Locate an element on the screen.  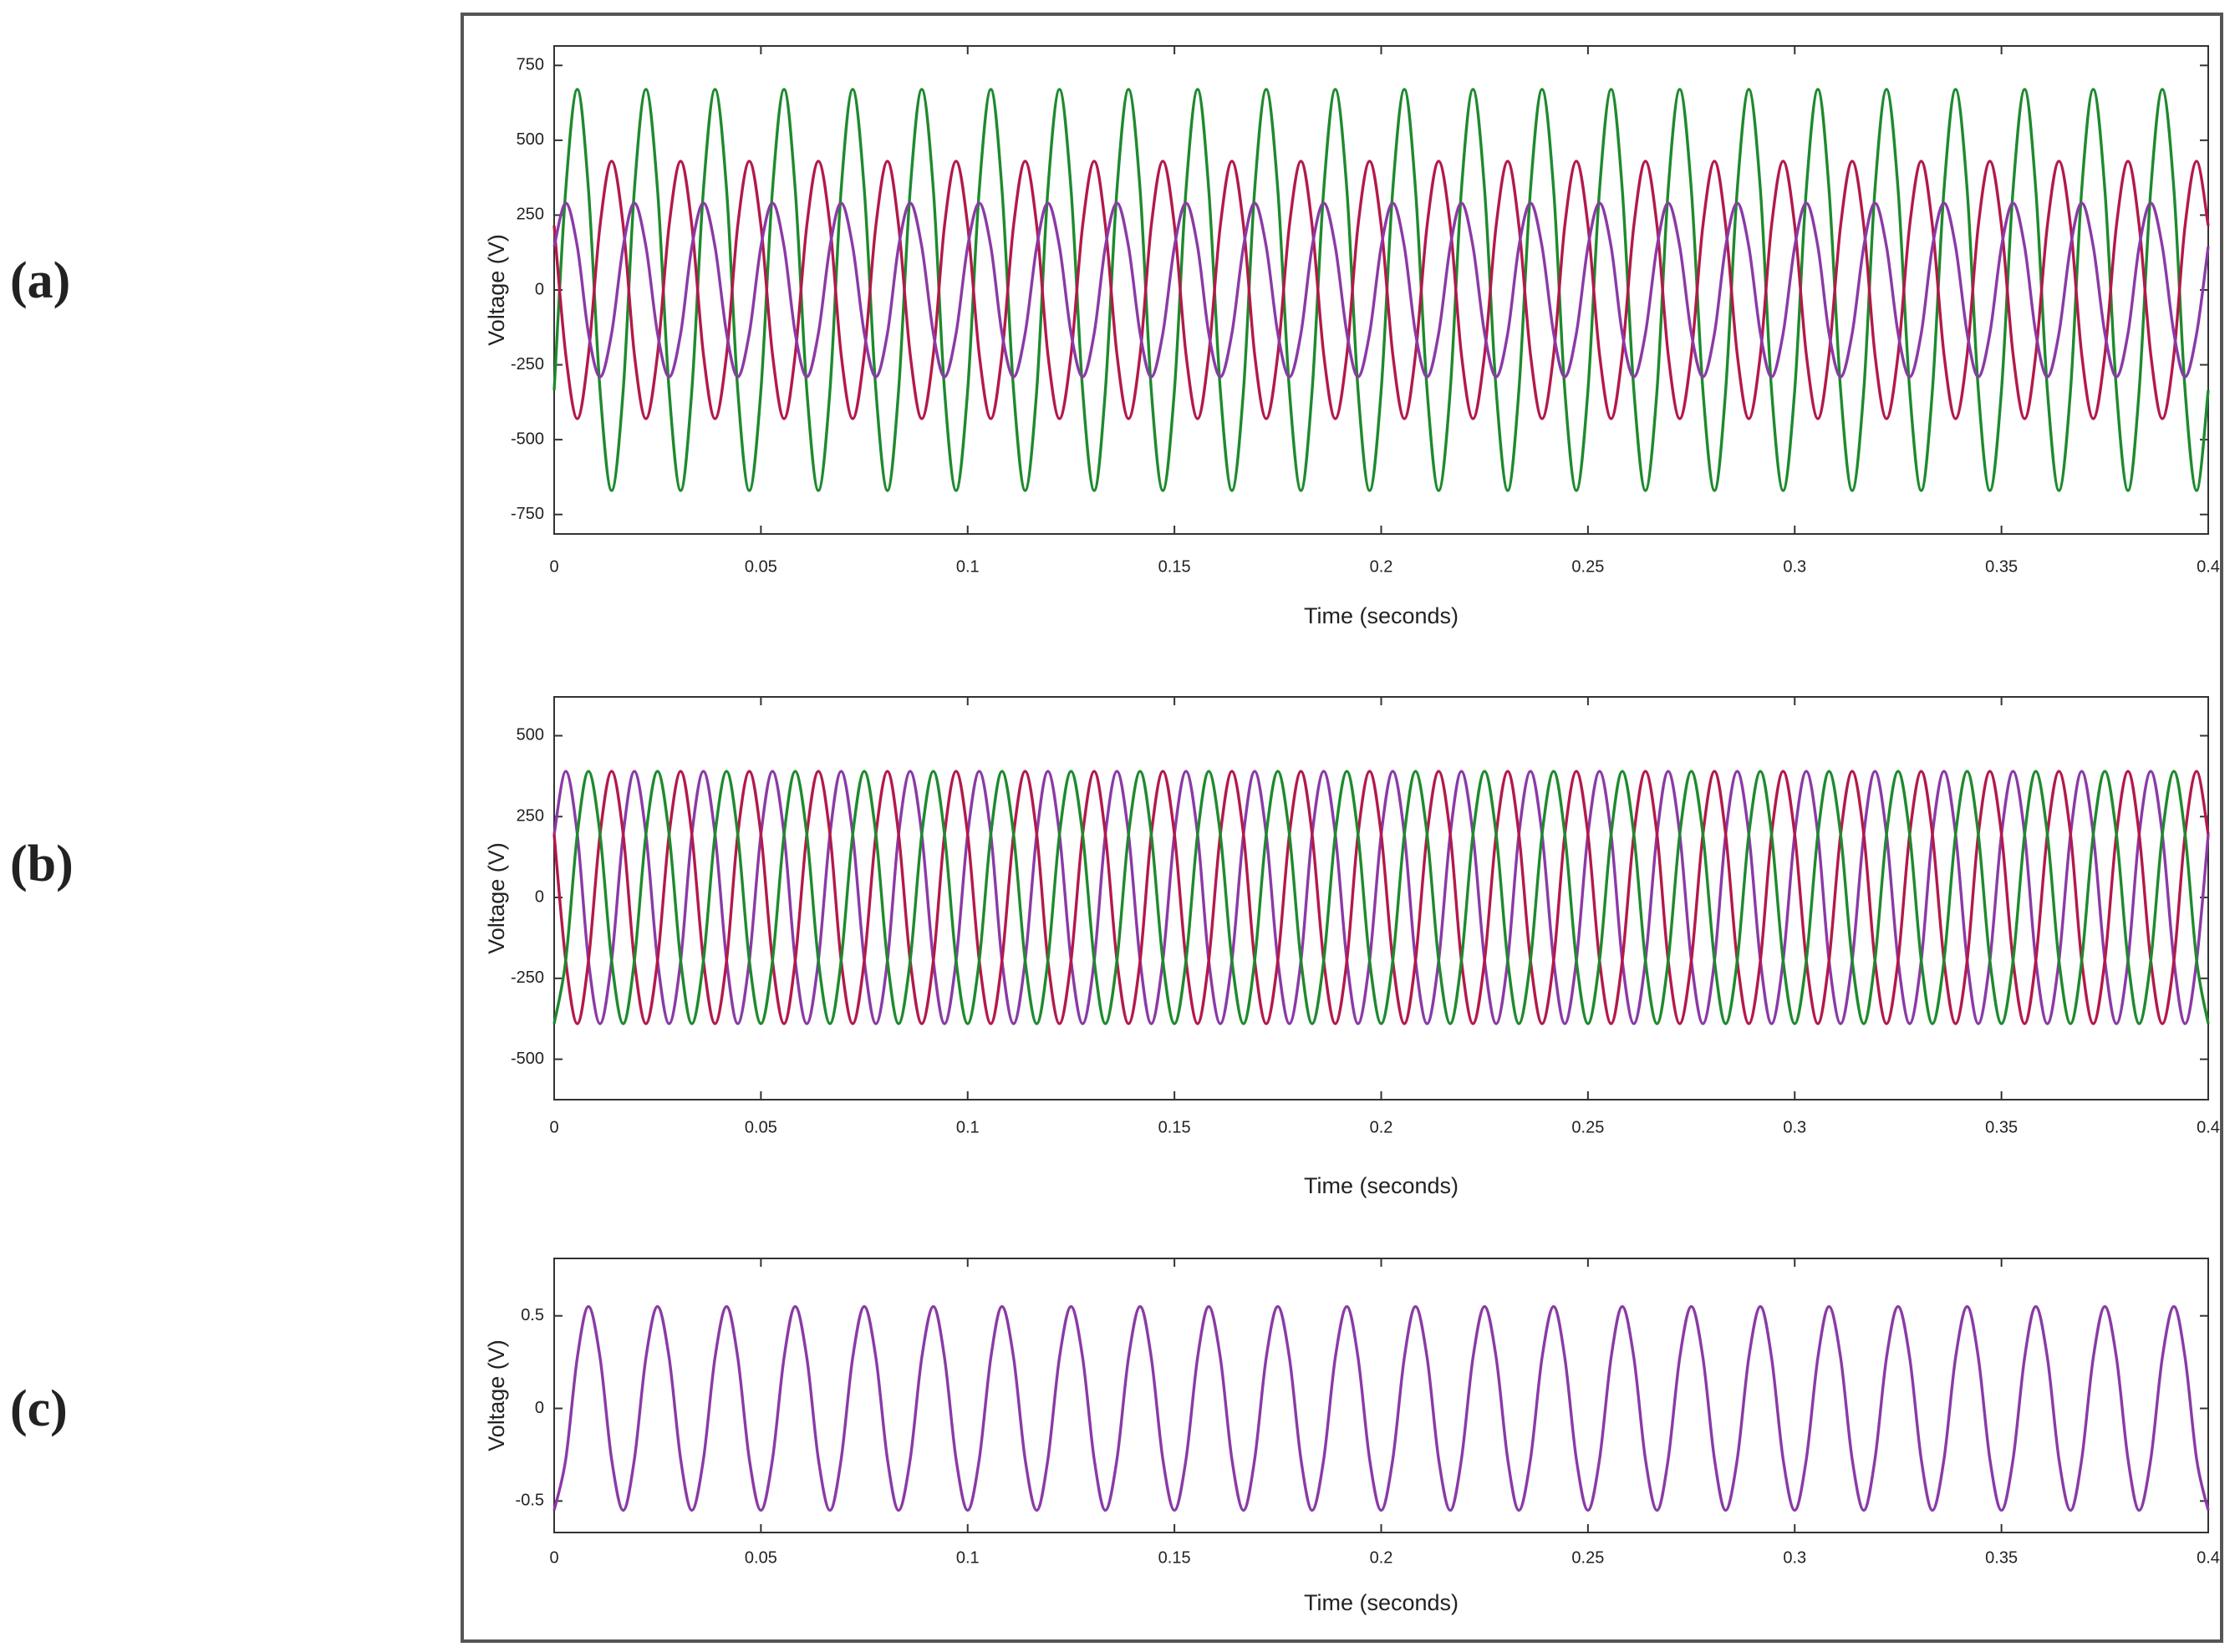
panel-label: (b) is located at coordinates (42, 864).